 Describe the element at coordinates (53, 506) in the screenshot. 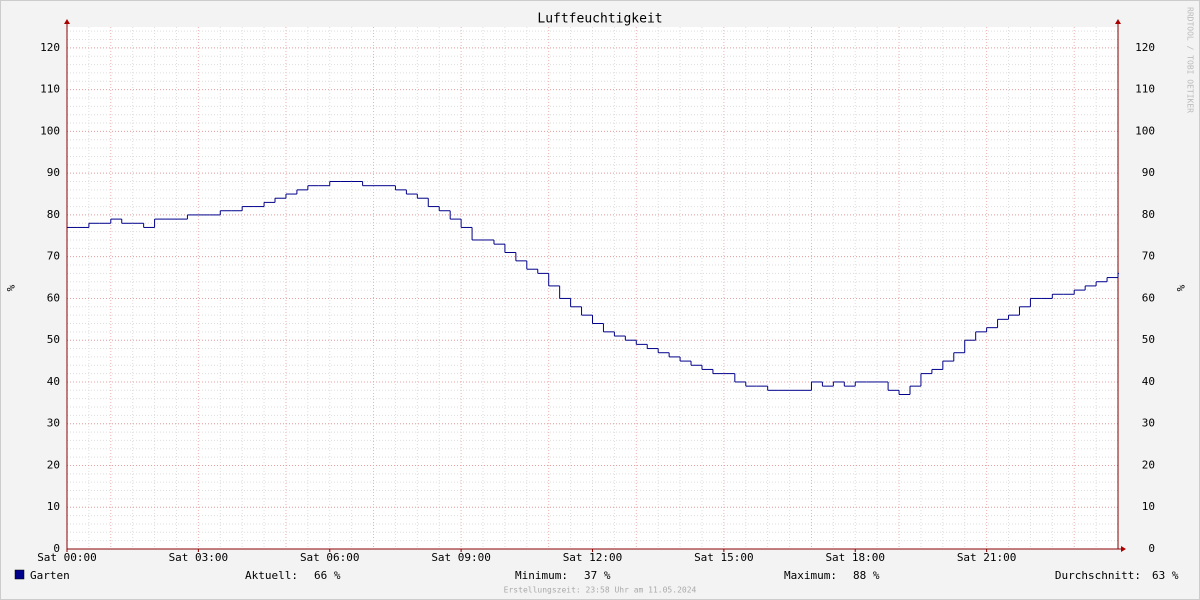

I see `y-tick-label: 10` at that location.